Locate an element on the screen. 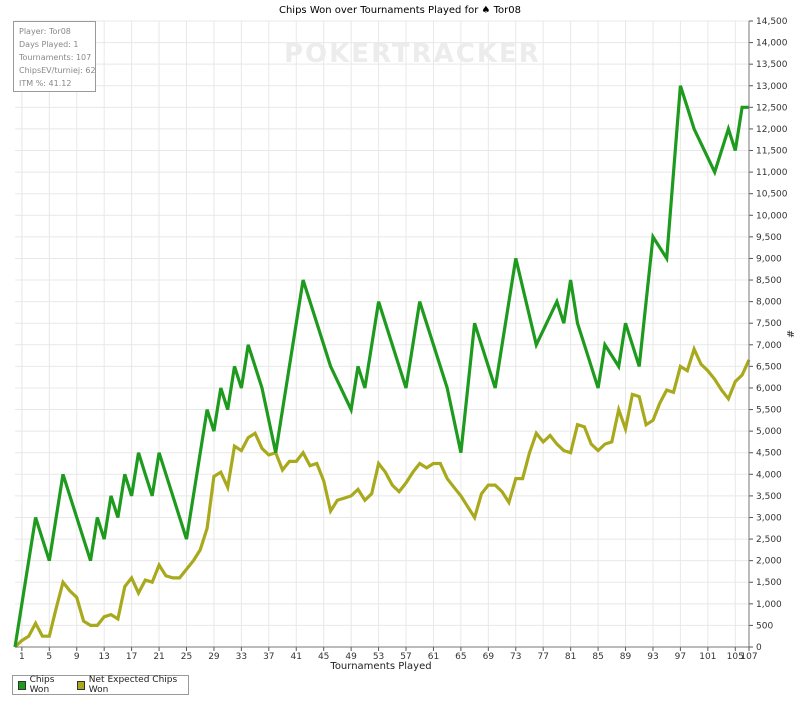  x-tick-label: 21 is located at coordinates (158, 657).